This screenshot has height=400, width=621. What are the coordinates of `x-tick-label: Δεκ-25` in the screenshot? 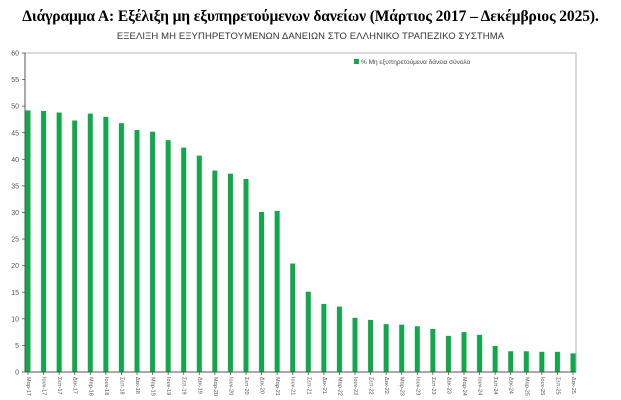 It's located at (573, 385).